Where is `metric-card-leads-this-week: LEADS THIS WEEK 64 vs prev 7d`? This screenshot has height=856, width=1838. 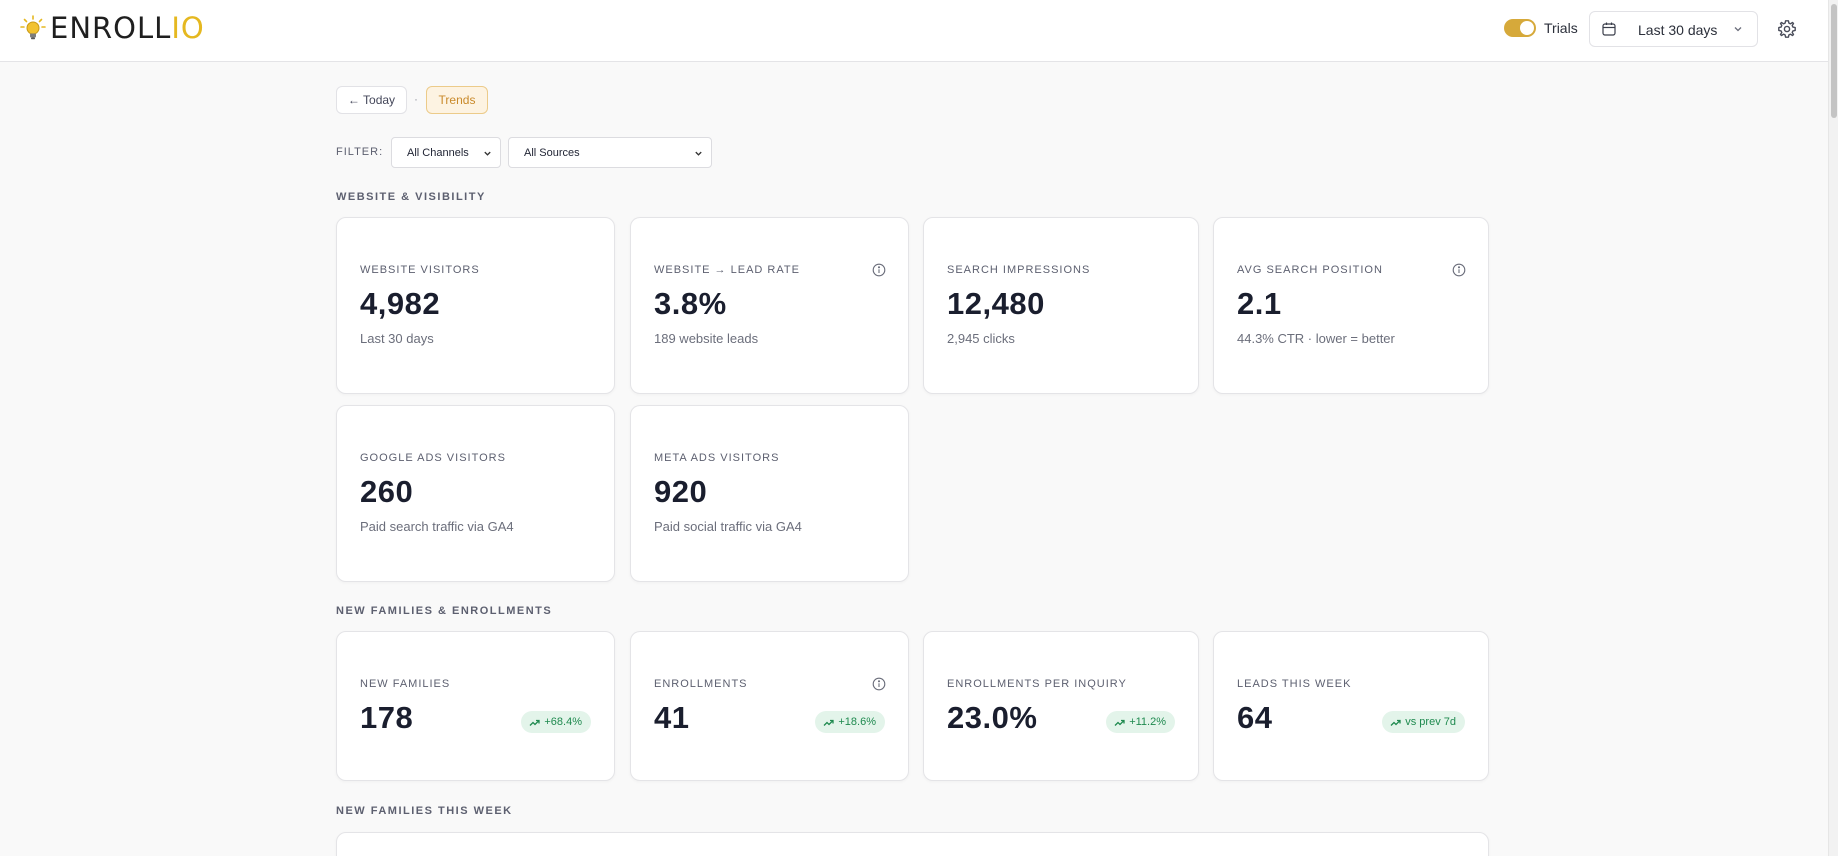 metric-card-leads-this-week: LEADS THIS WEEK 64 vs prev 7d is located at coordinates (1351, 706).